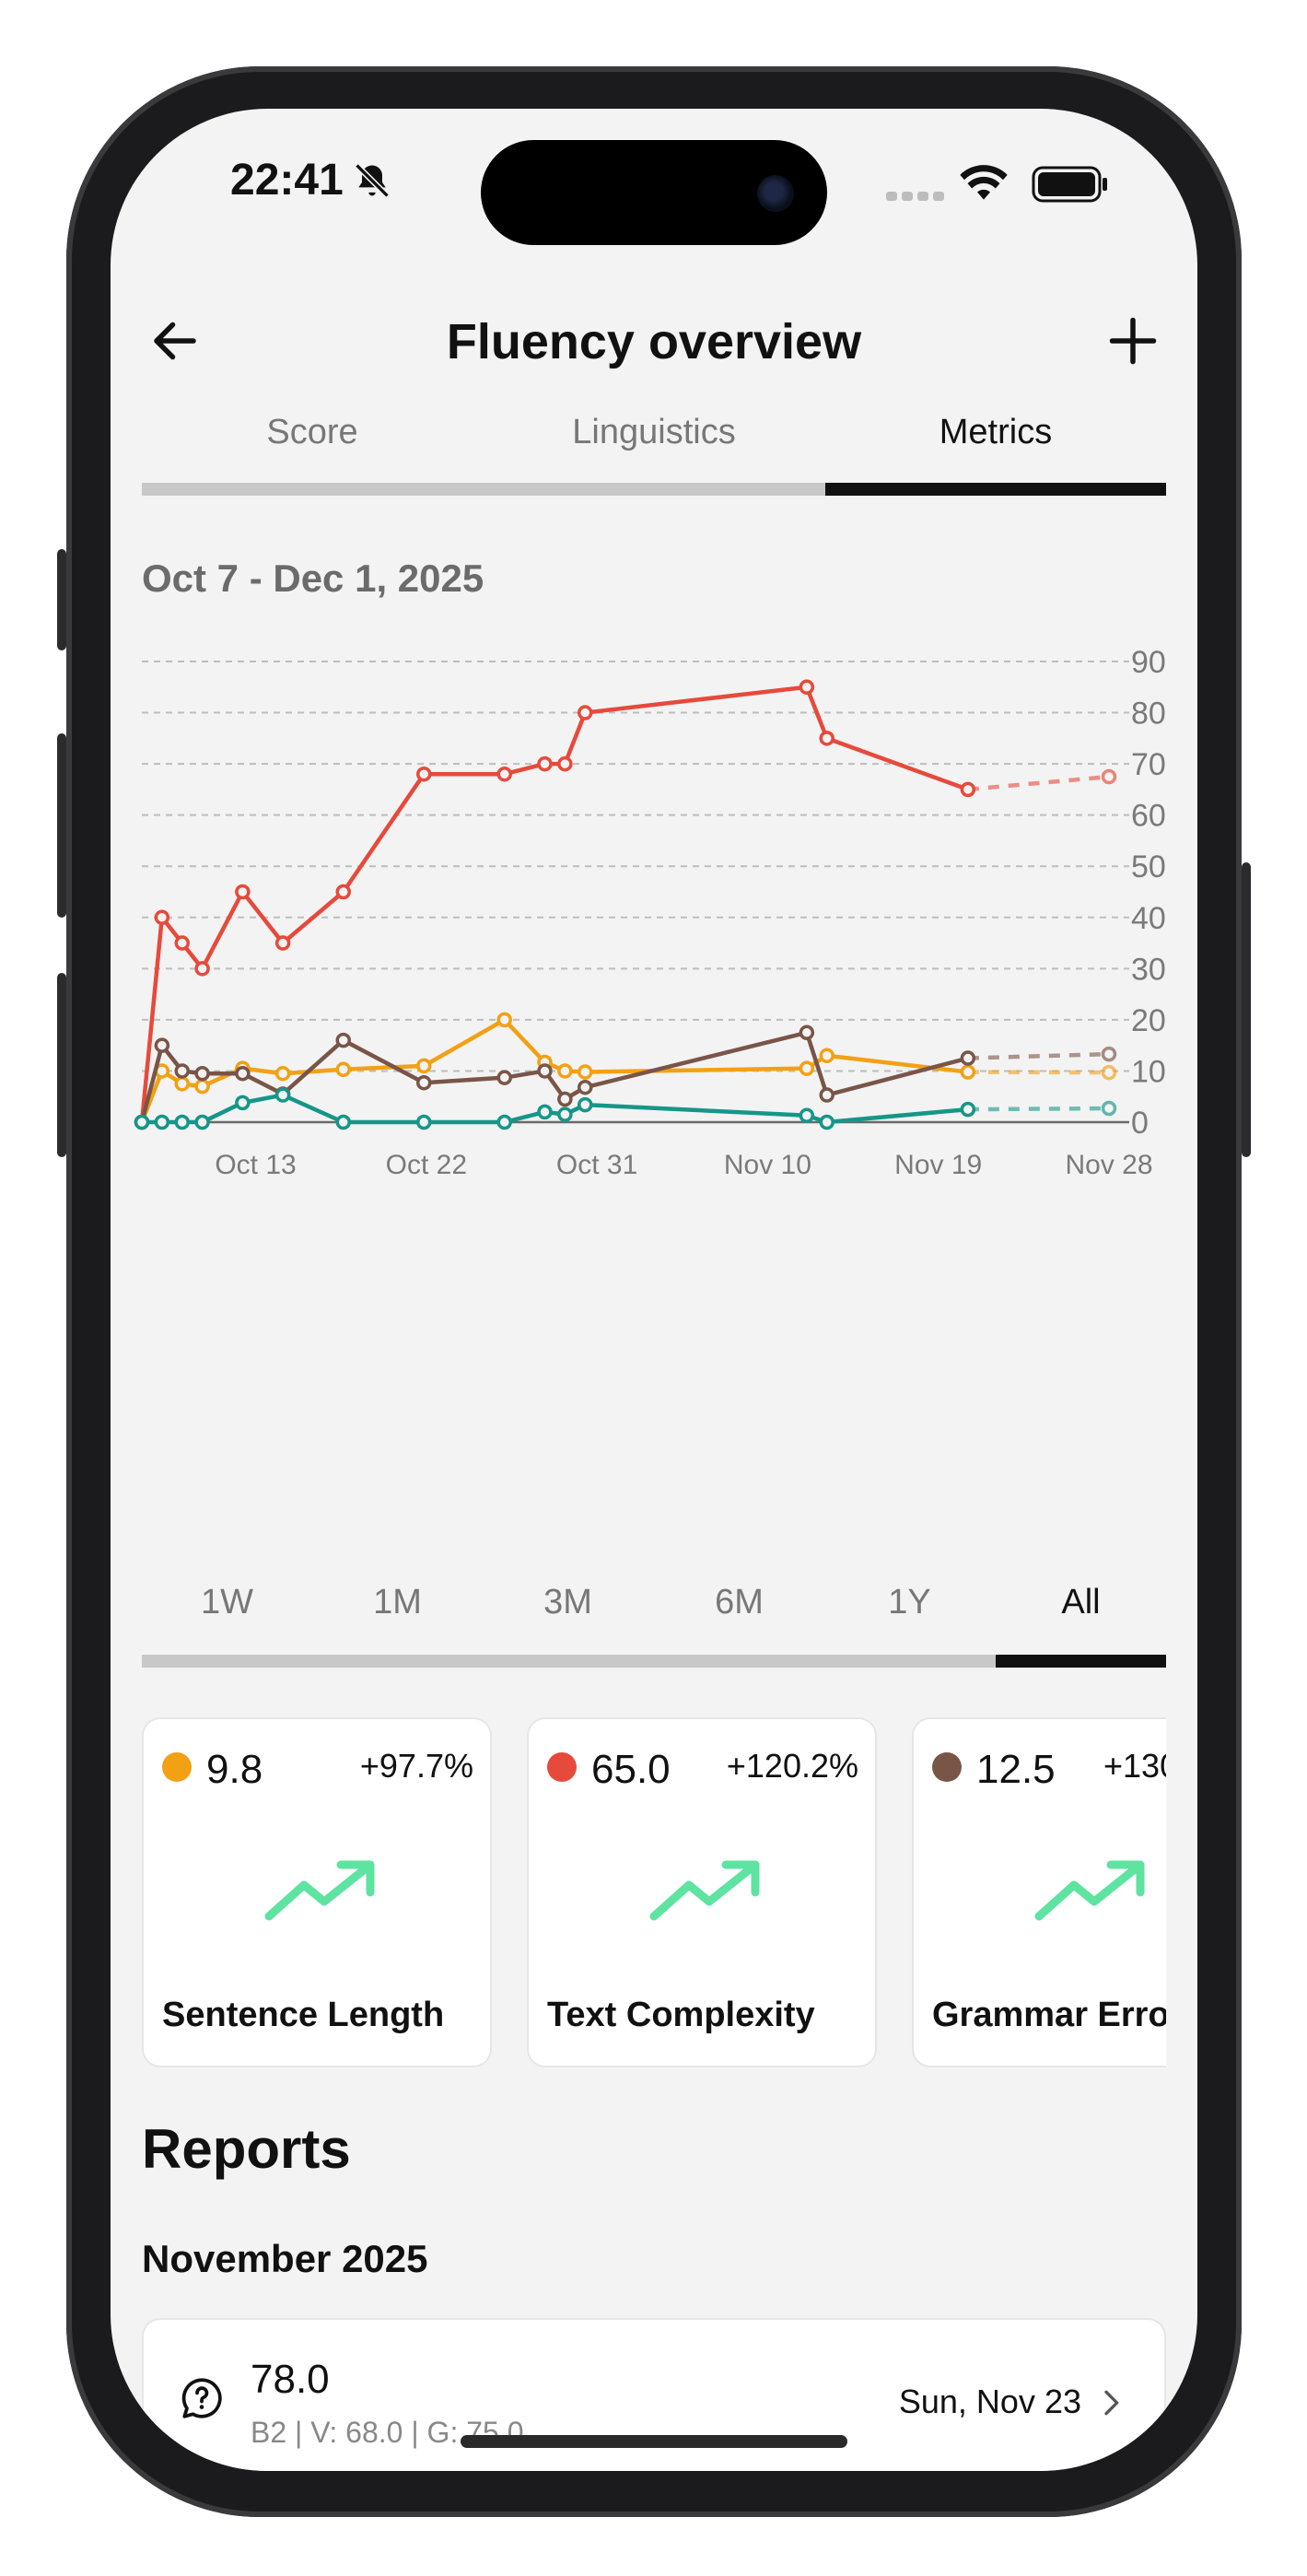 The image size is (1307, 2576). What do you see at coordinates (654, 192) in the screenshot?
I see `dynamic-island` at bounding box center [654, 192].